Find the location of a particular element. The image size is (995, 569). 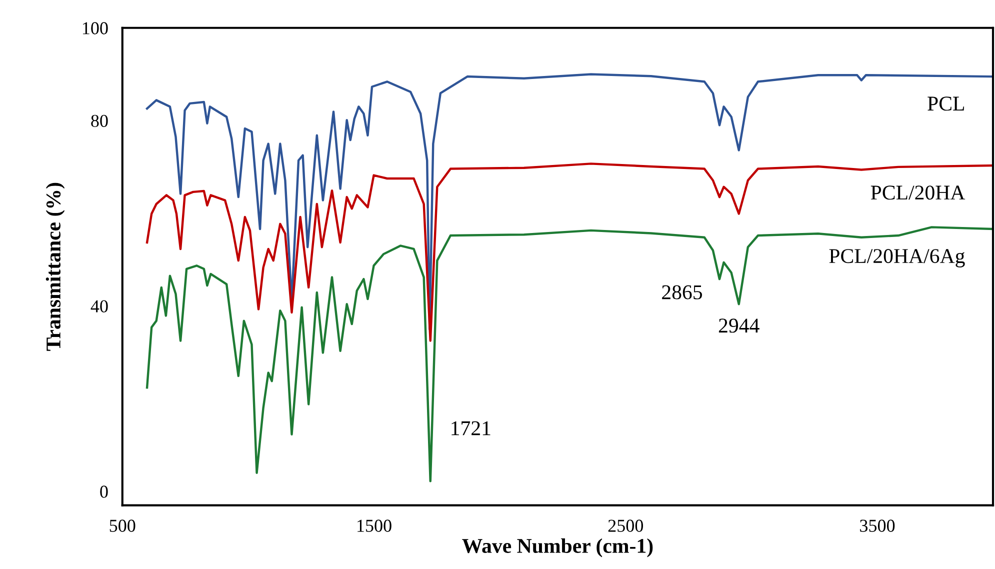

x-tick-label: 500 is located at coordinates (123, 526).